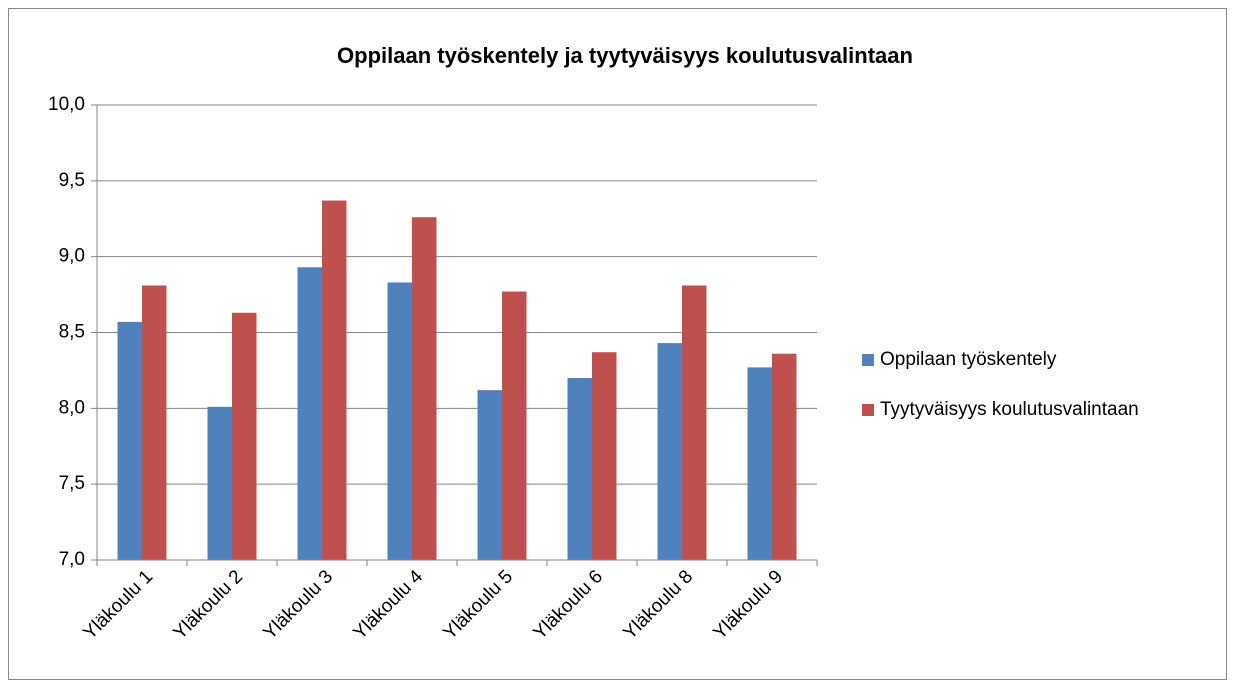 This screenshot has width=1235, height=686. Describe the element at coordinates (72, 407) in the screenshot. I see `y-tick-label: 8,0` at that location.